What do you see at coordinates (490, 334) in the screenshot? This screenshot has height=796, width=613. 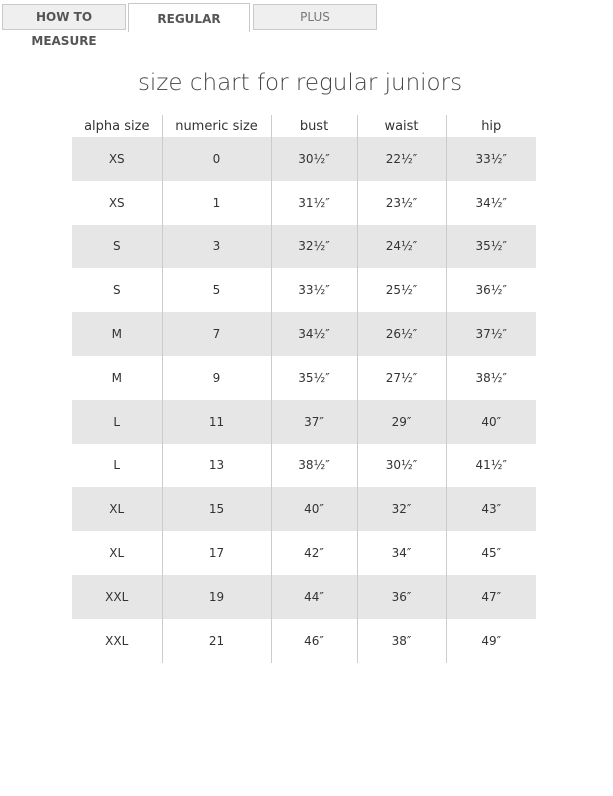 I see `table-cell: 37½″` at bounding box center [490, 334].